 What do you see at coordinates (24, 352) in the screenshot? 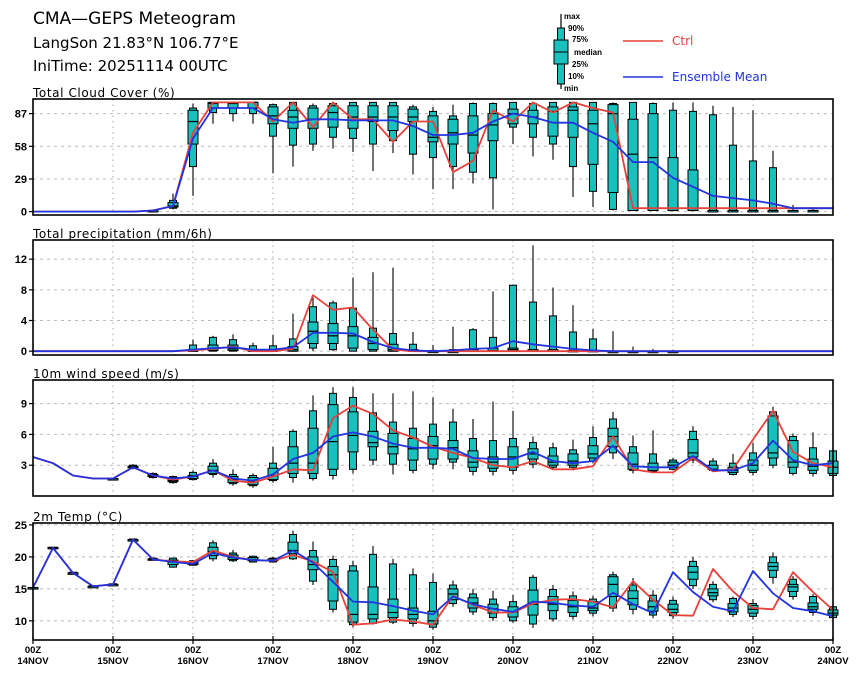
I see `y-tick-label: 0` at bounding box center [24, 352].